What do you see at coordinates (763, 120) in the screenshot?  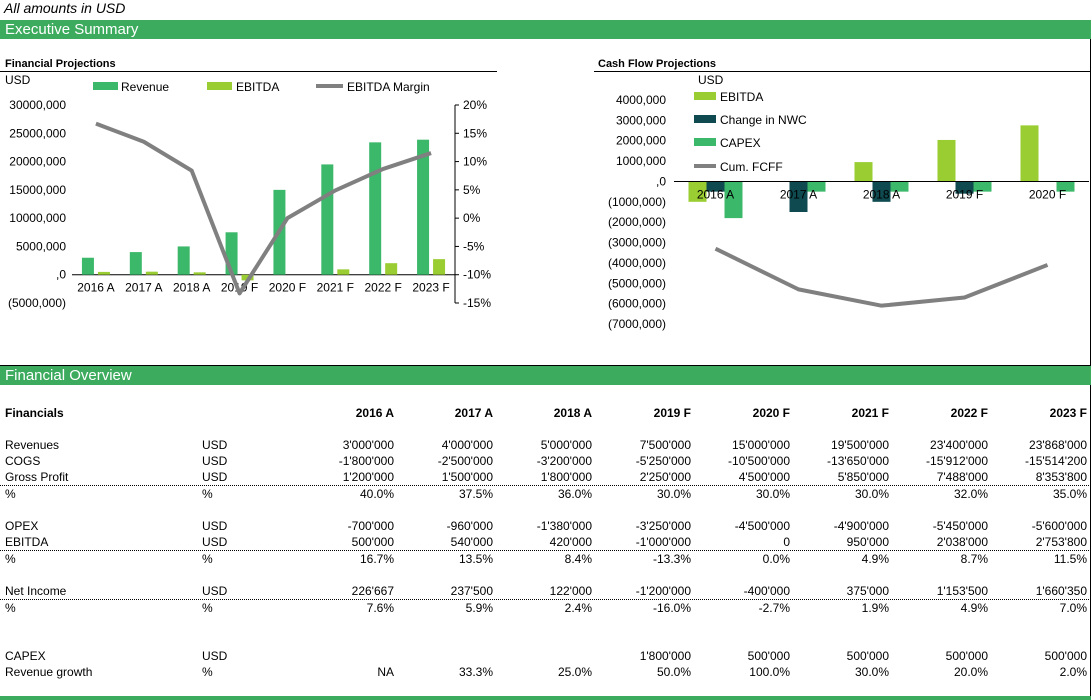 I see `legend-change-nwc-label: Change in NWC` at bounding box center [763, 120].